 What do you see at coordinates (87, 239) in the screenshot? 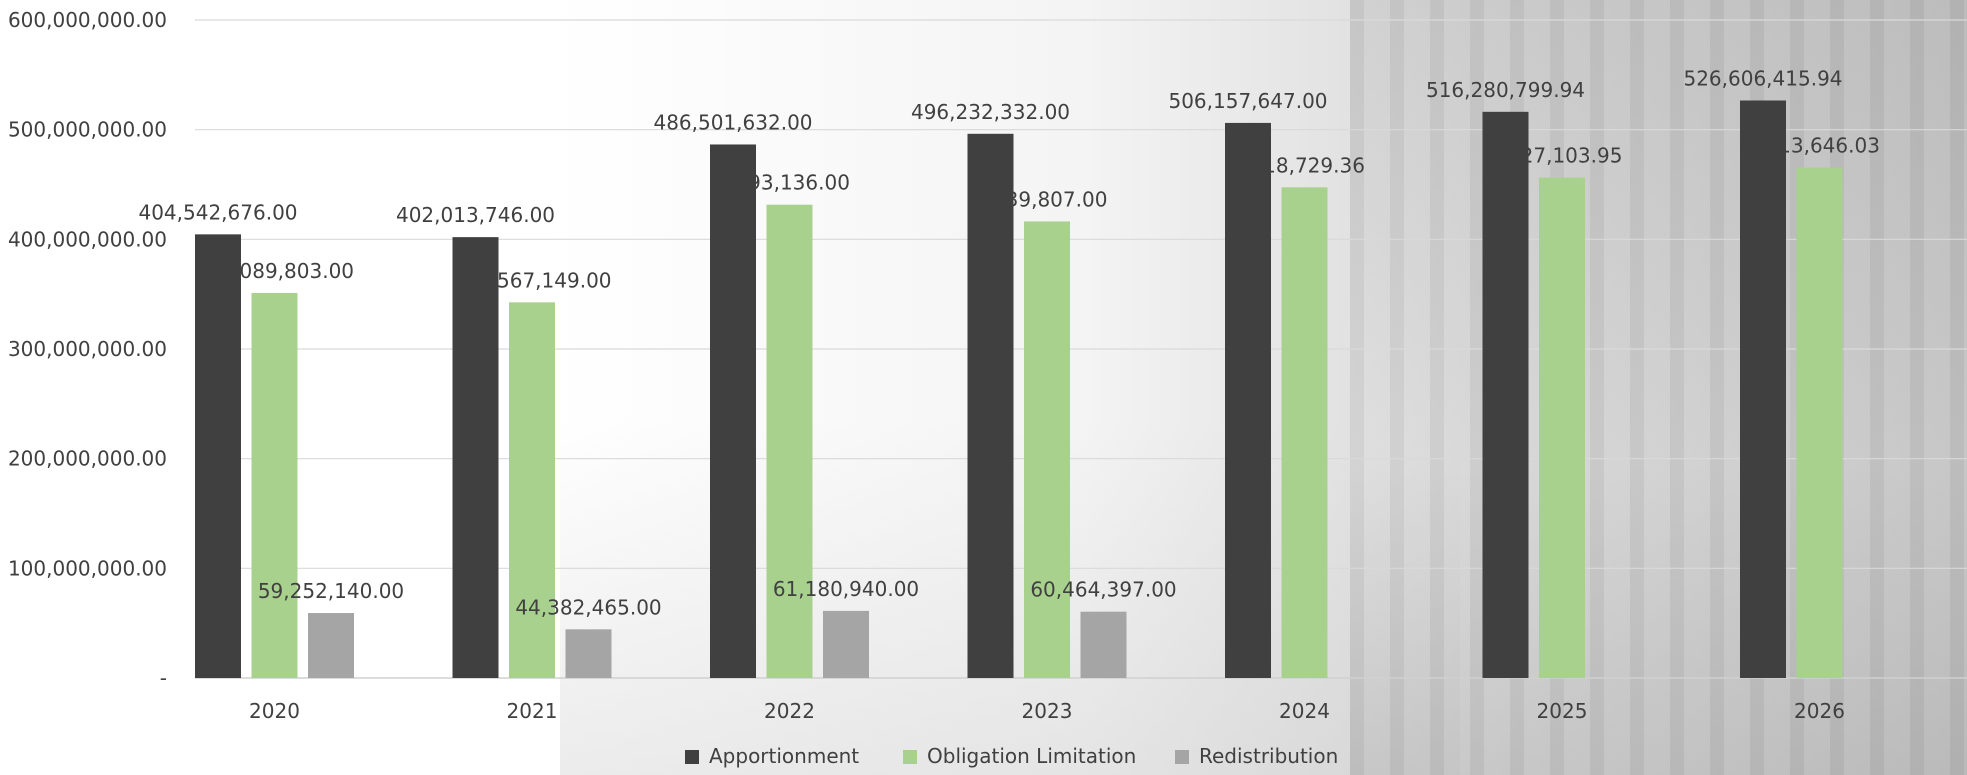
I see `y-tick-label: 400,000,000.00` at bounding box center [87, 239].